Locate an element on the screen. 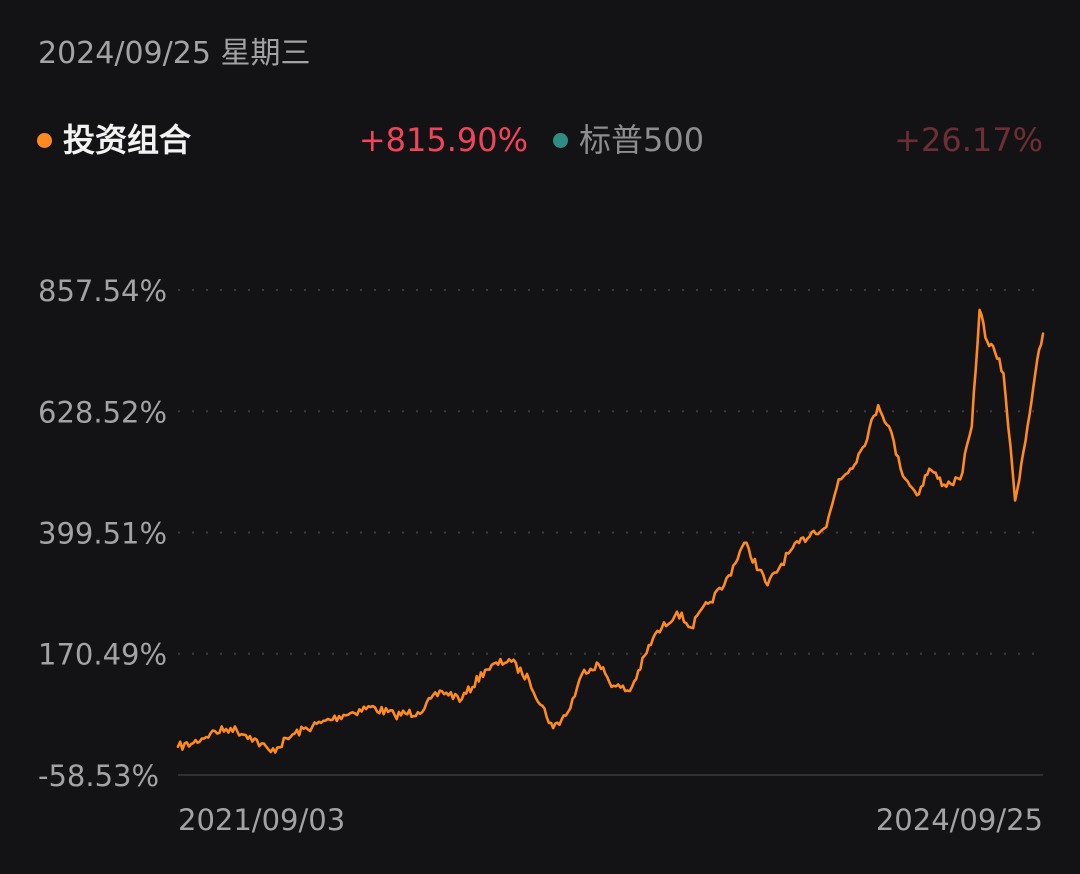  x-tick-label: 2024/09/25 is located at coordinates (959, 820).